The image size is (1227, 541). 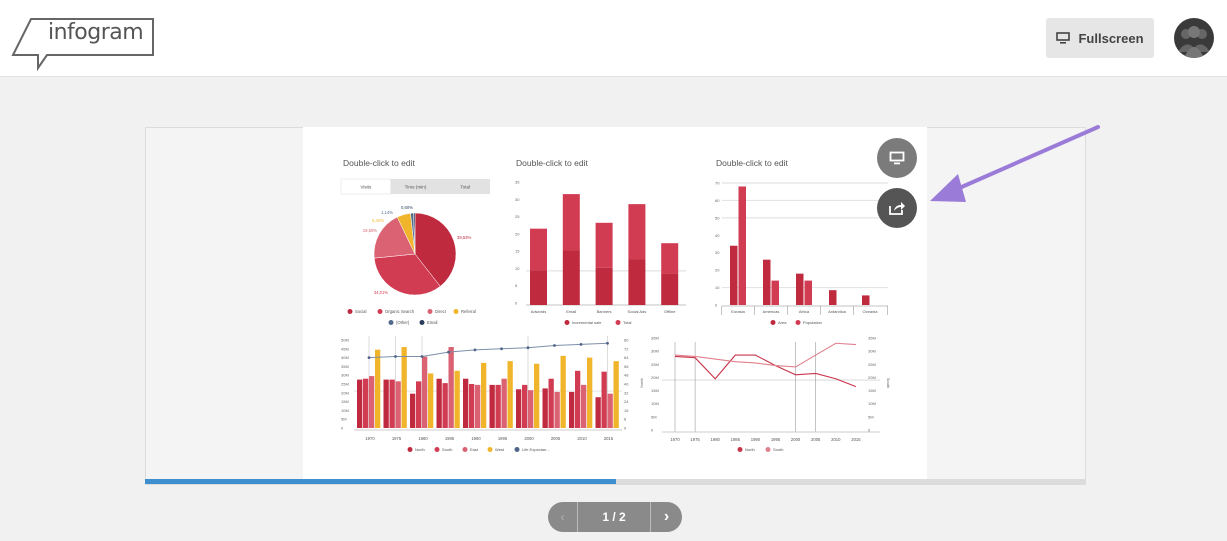 I want to click on legend-label: Total, so click(x=627, y=322).